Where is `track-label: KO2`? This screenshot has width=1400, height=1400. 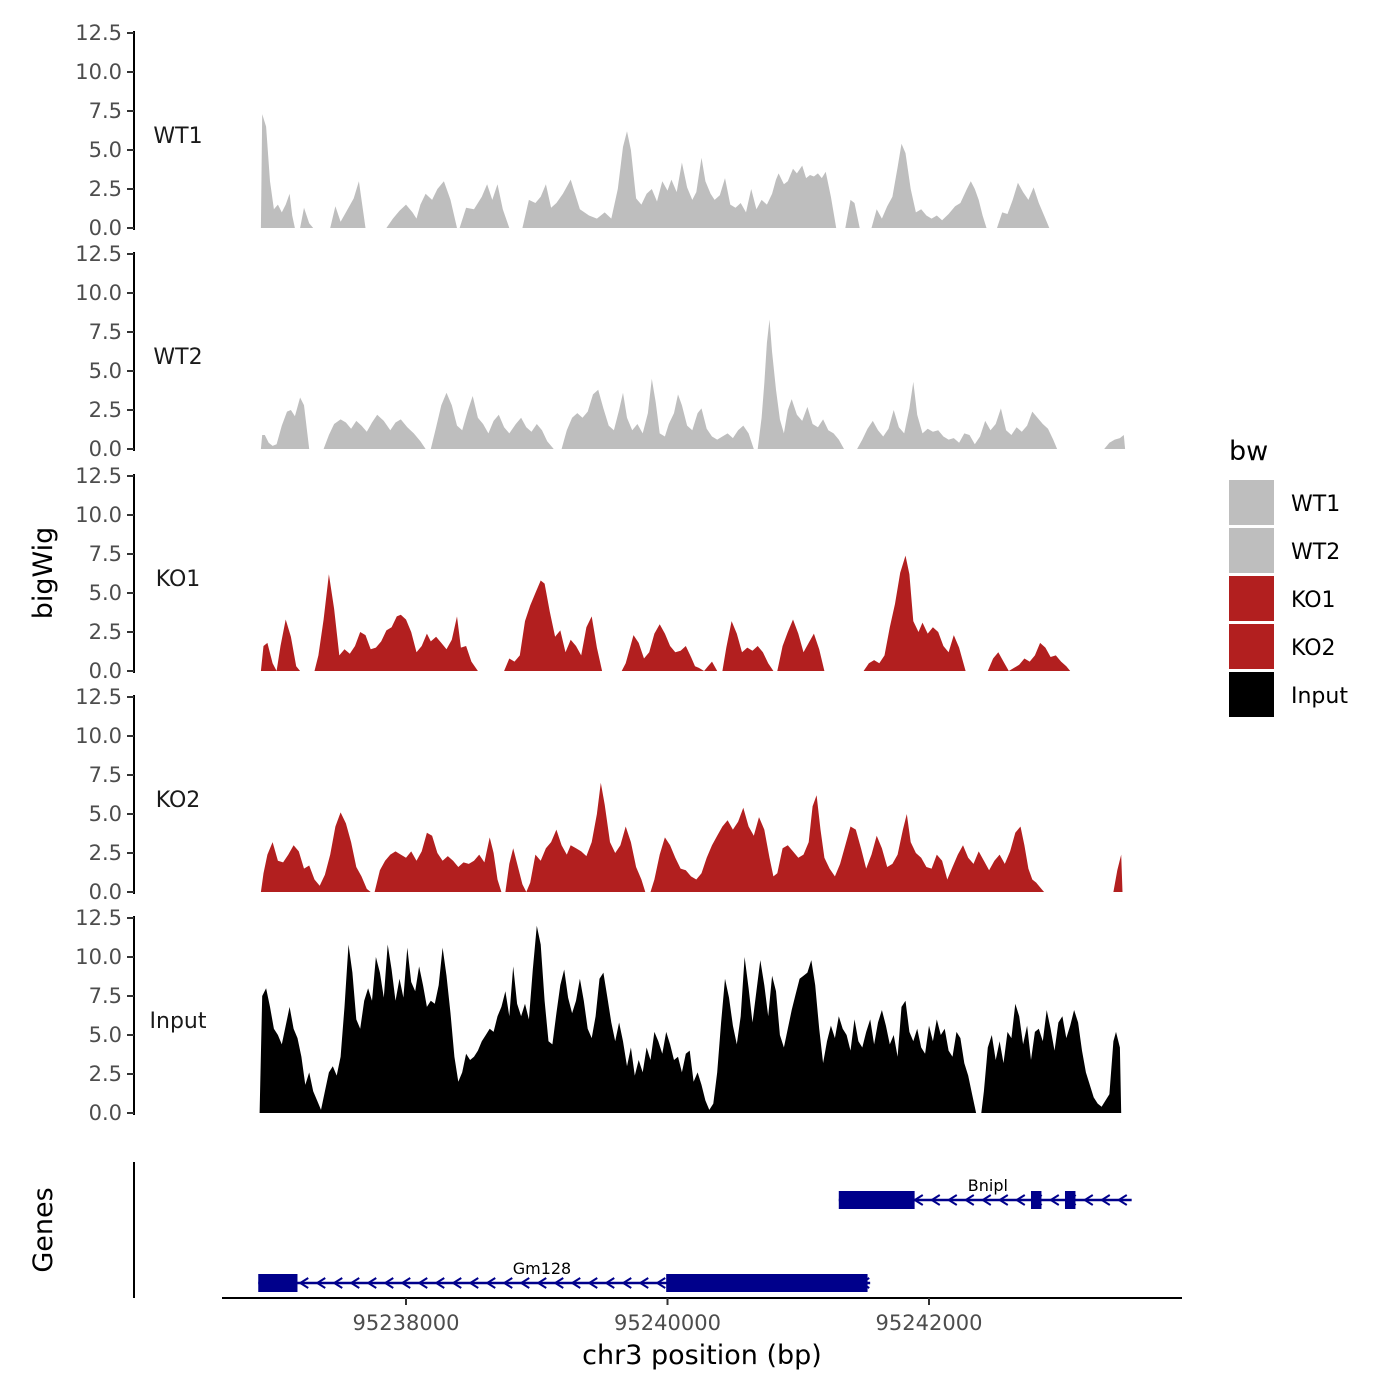 track-label: KO2 is located at coordinates (178, 800).